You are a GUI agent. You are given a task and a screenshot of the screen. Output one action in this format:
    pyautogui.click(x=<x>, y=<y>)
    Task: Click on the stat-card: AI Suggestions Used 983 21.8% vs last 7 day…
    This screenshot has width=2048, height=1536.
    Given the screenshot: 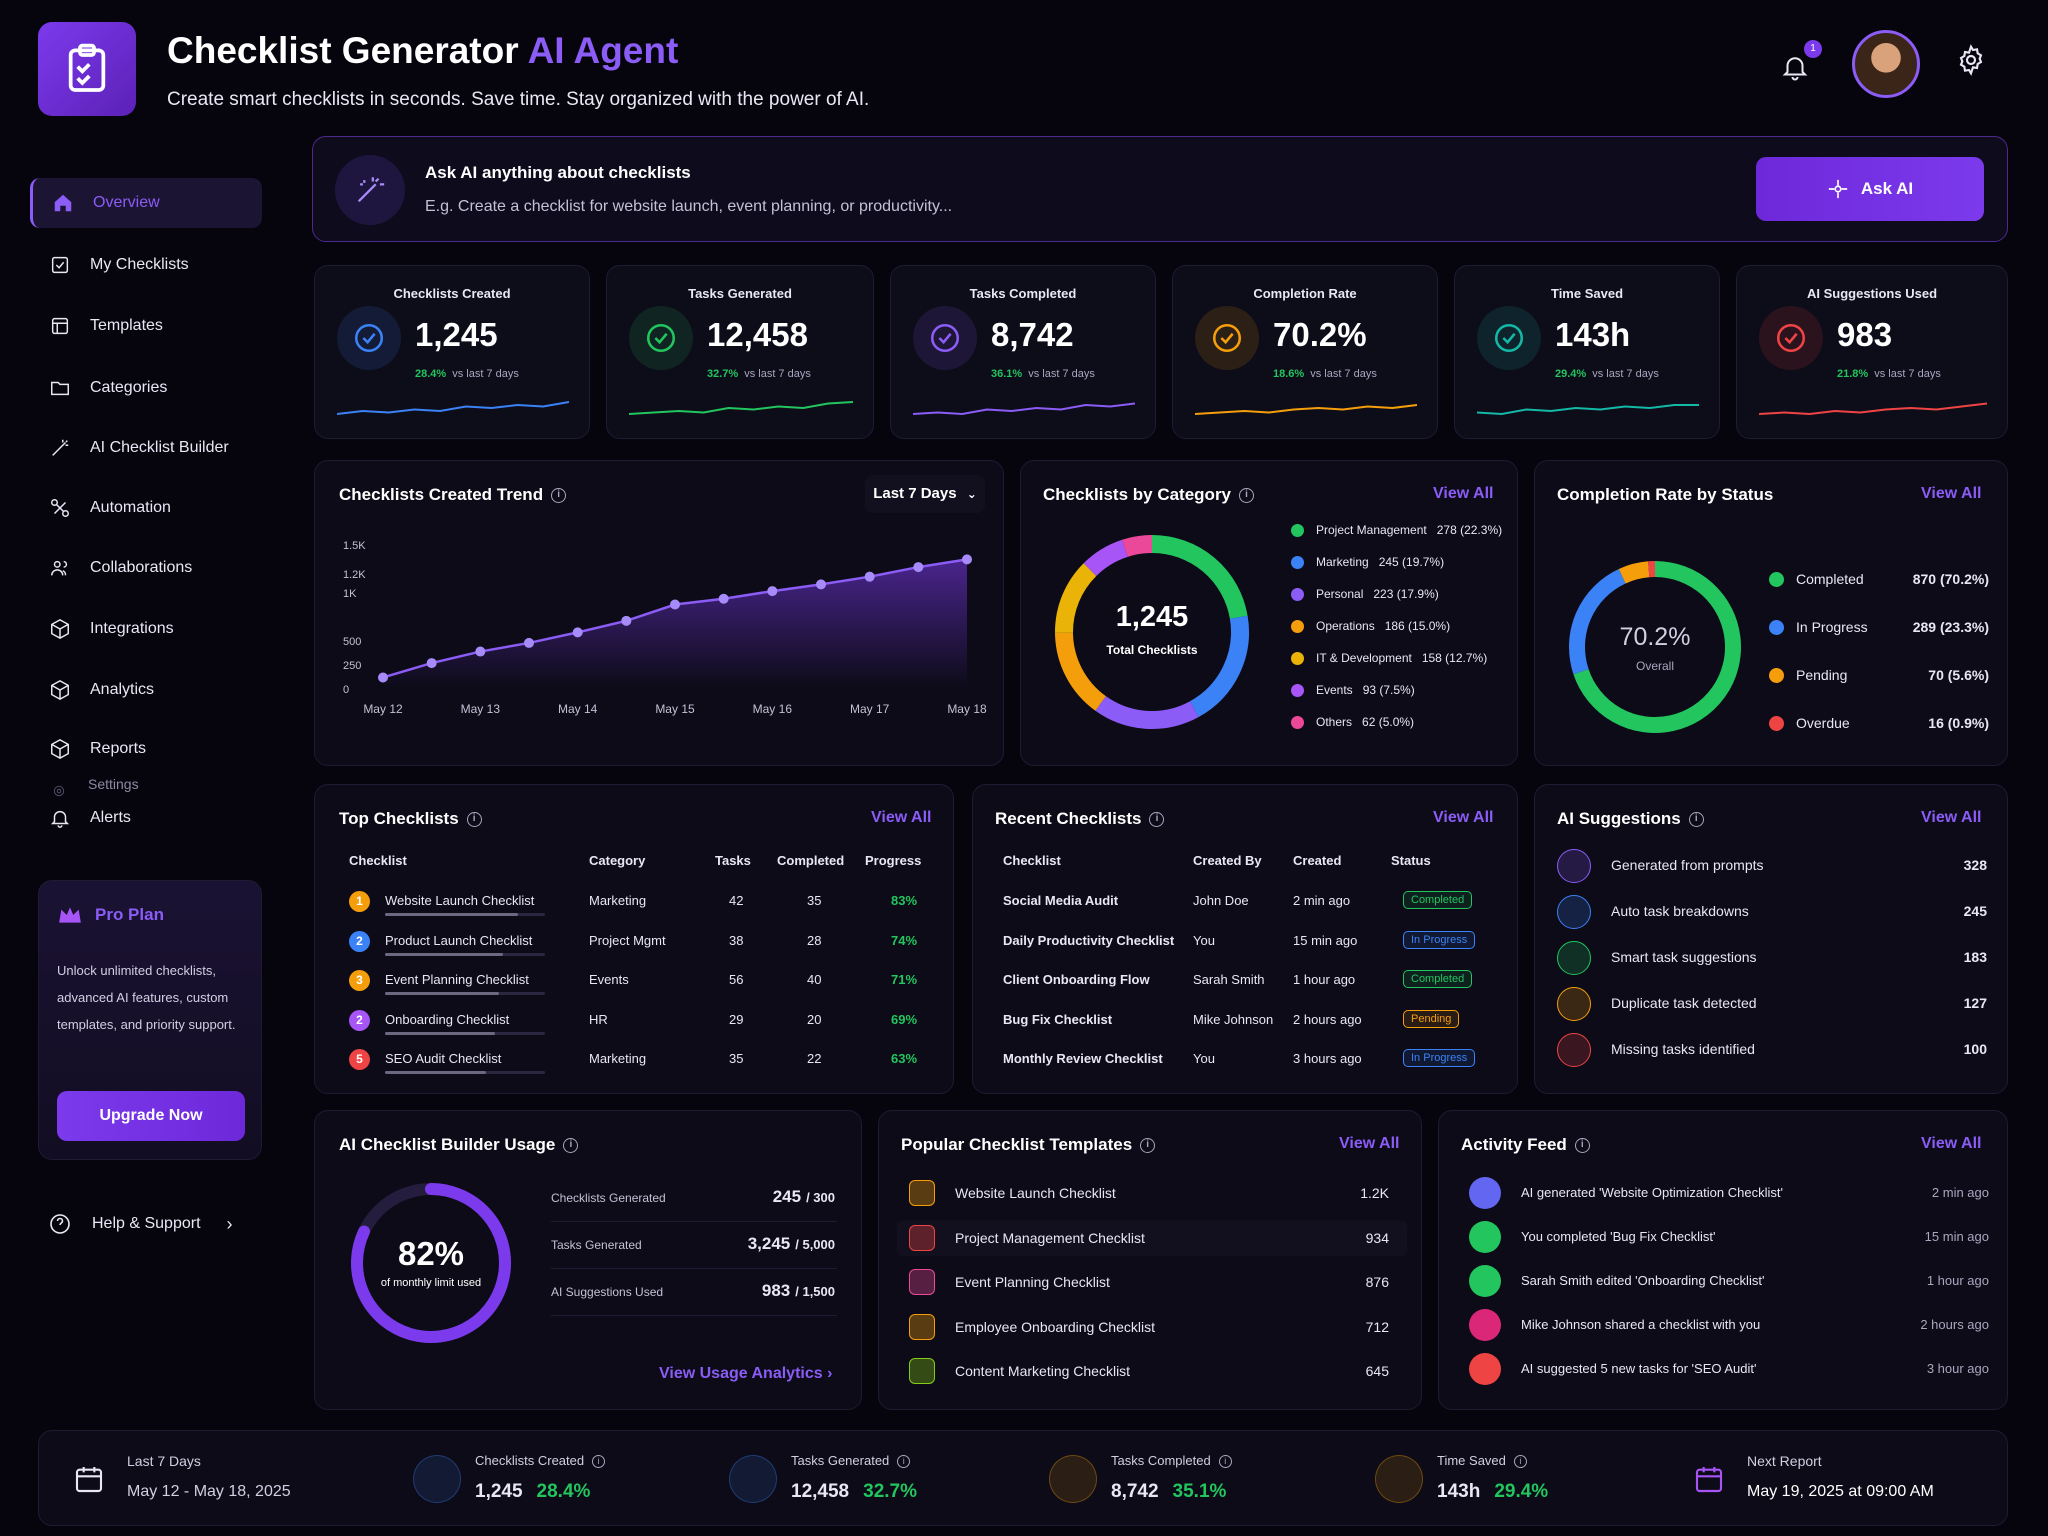 What is the action you would take?
    pyautogui.click(x=1872, y=352)
    